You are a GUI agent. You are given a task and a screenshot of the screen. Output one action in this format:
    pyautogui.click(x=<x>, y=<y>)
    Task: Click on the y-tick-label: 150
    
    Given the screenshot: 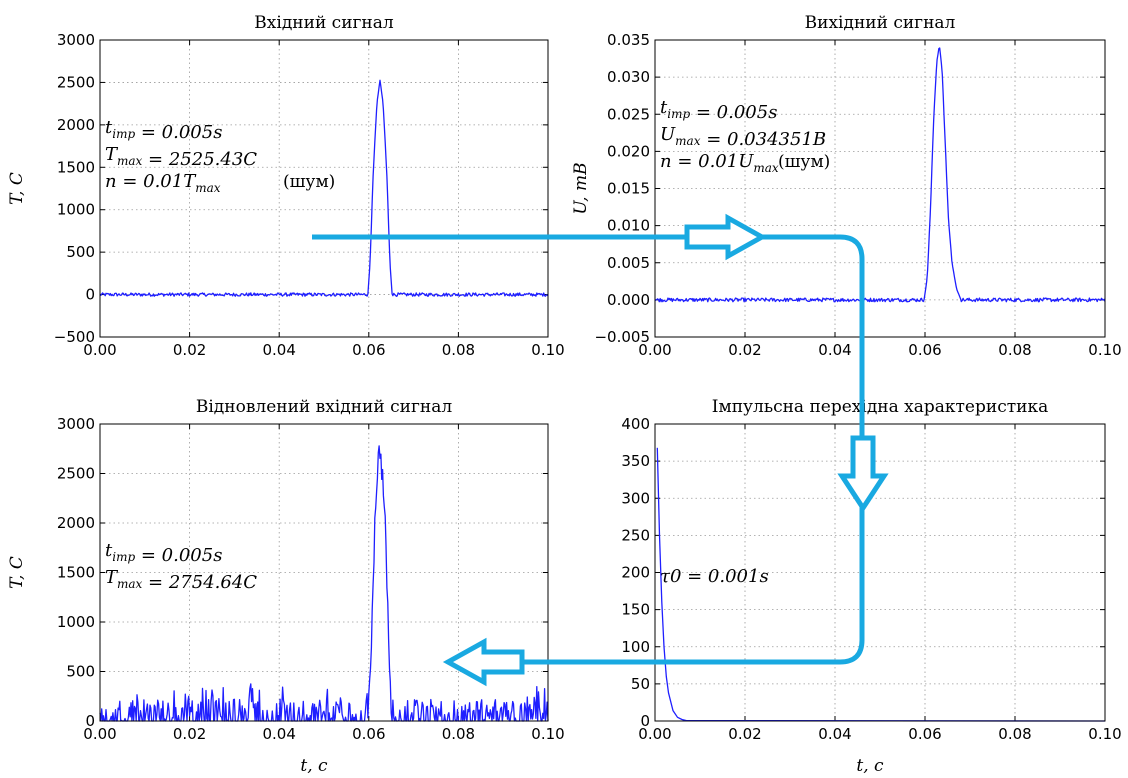 What is the action you would take?
    pyautogui.click(x=635, y=610)
    